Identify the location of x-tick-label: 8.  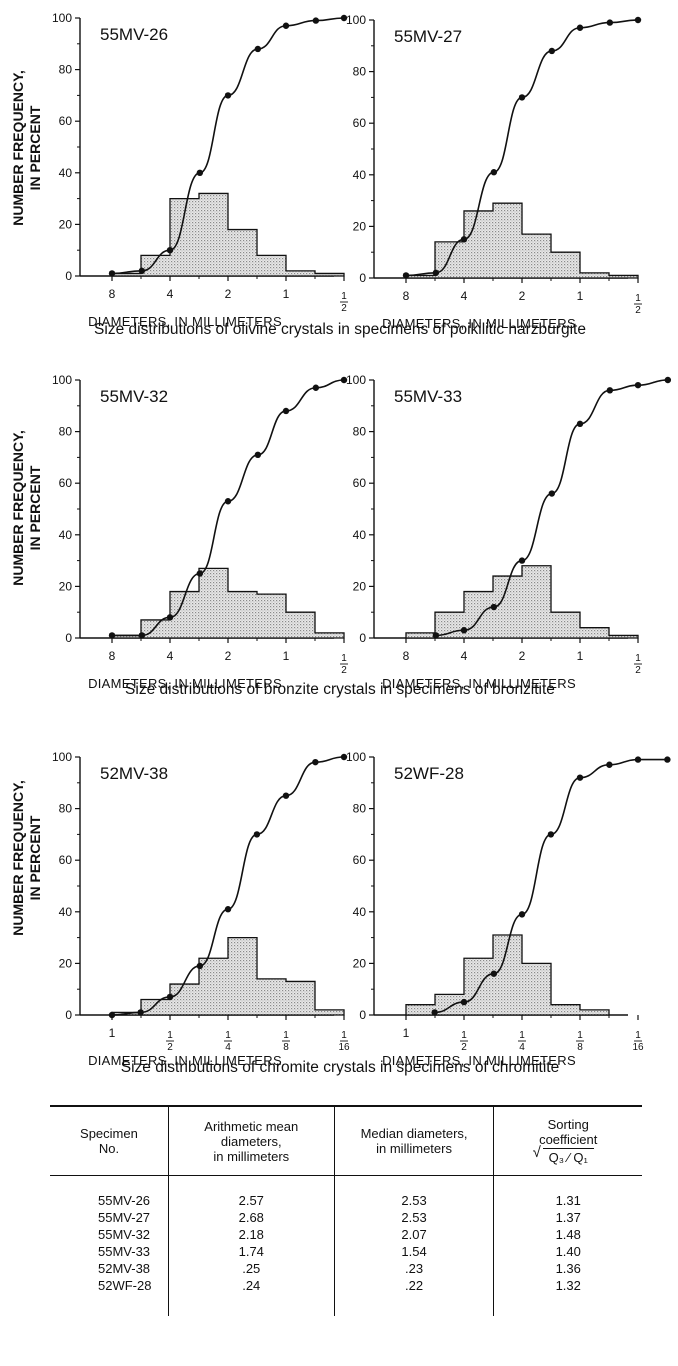
(112, 656).